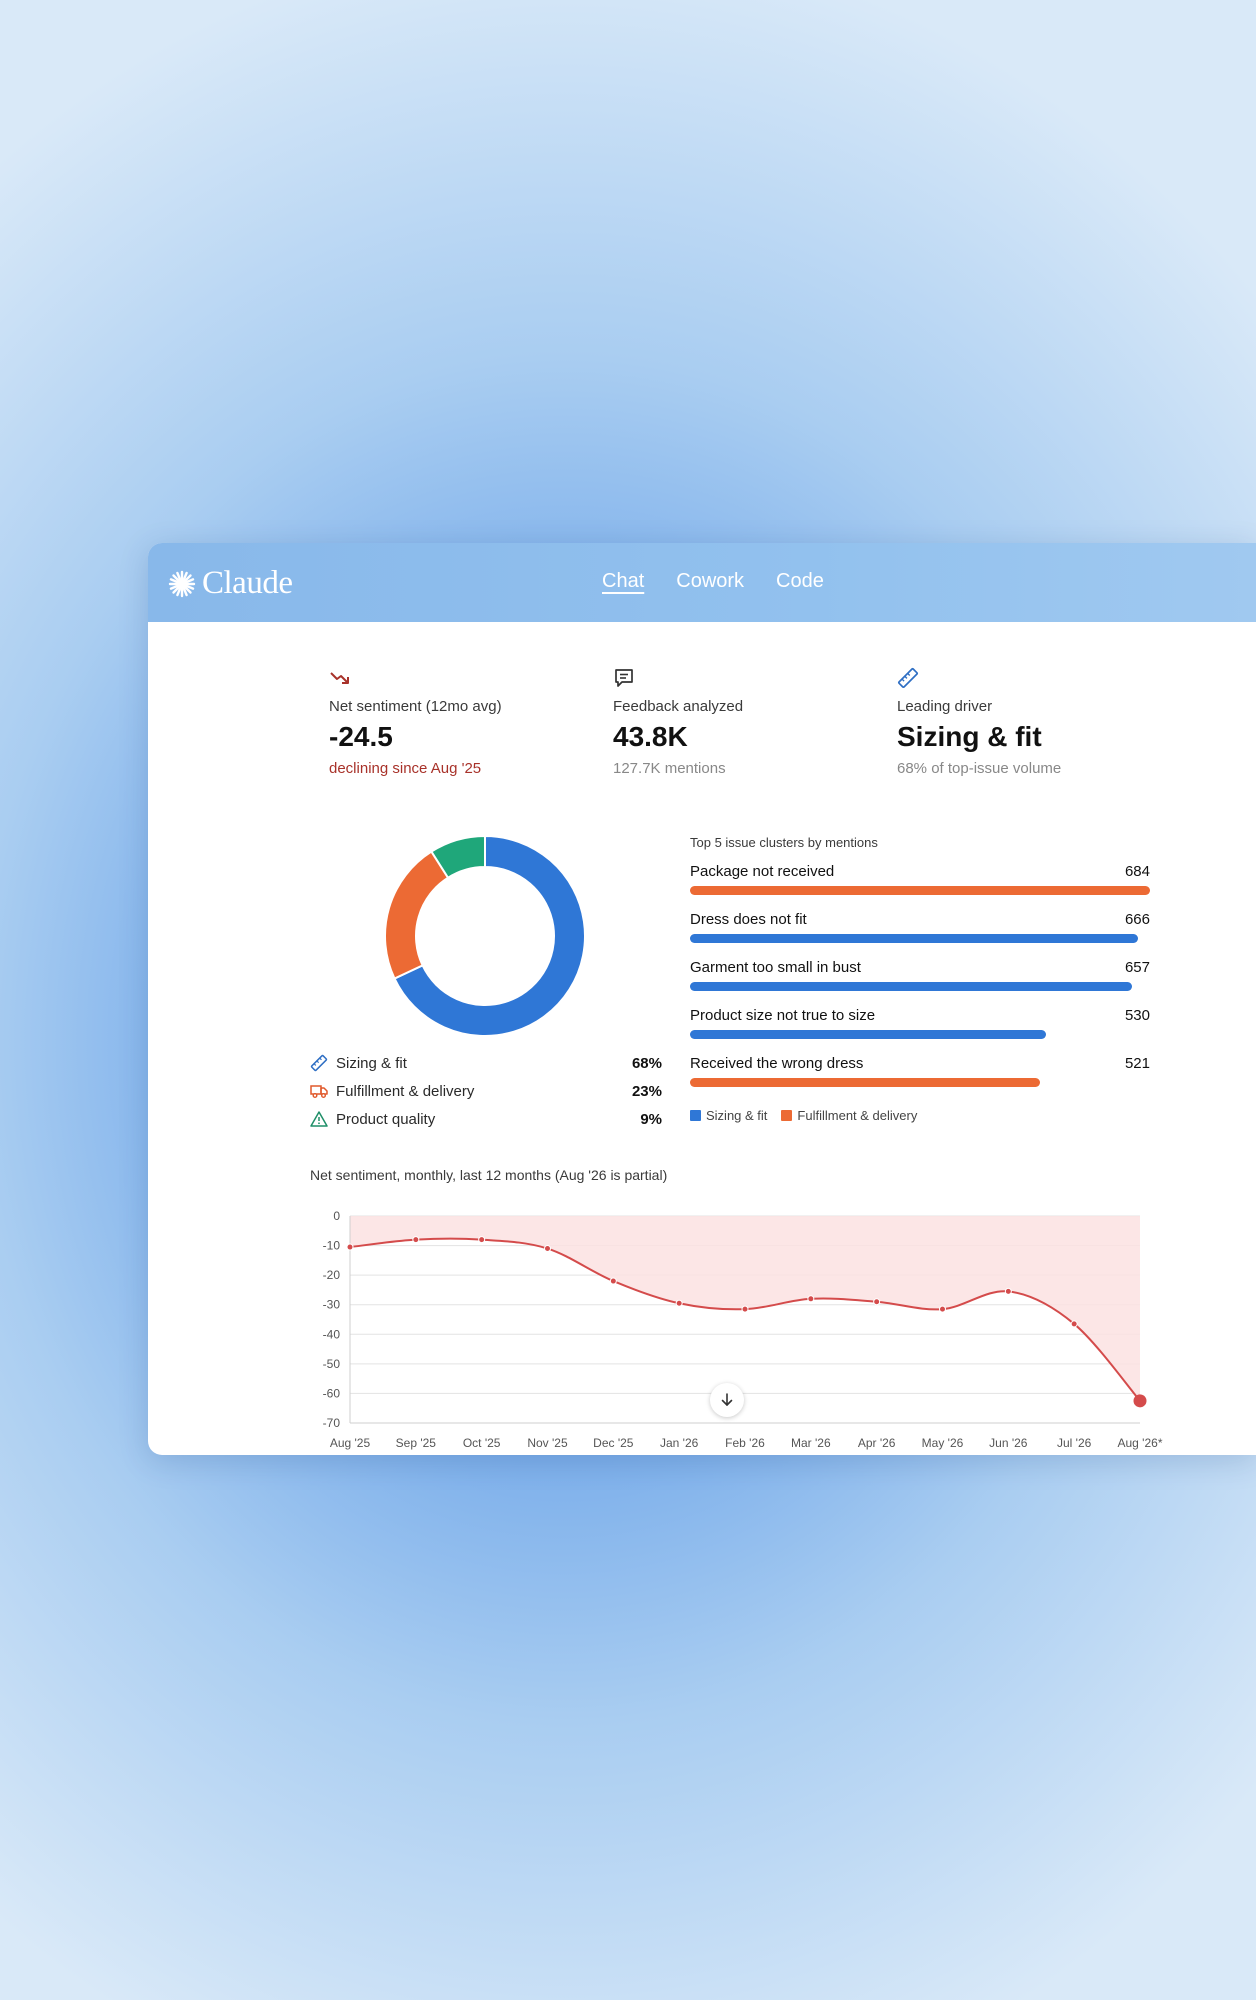 The image size is (1256, 2000). I want to click on bar-chart-title: Top 5 issue clusters by mentions, so click(784, 842).